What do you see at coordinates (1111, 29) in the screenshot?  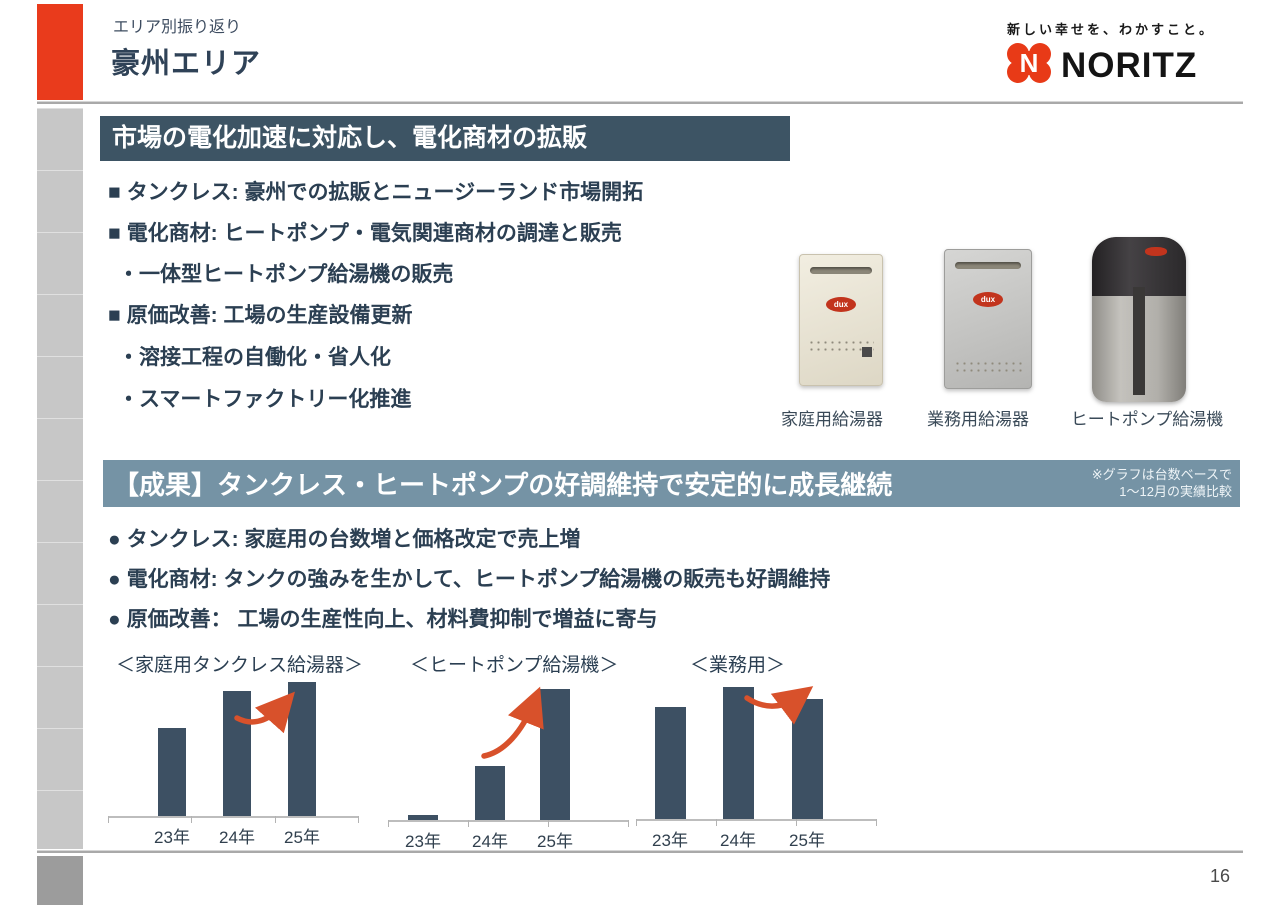 I see `brand-tagline: 新しい幸せを、わかすこと。` at bounding box center [1111, 29].